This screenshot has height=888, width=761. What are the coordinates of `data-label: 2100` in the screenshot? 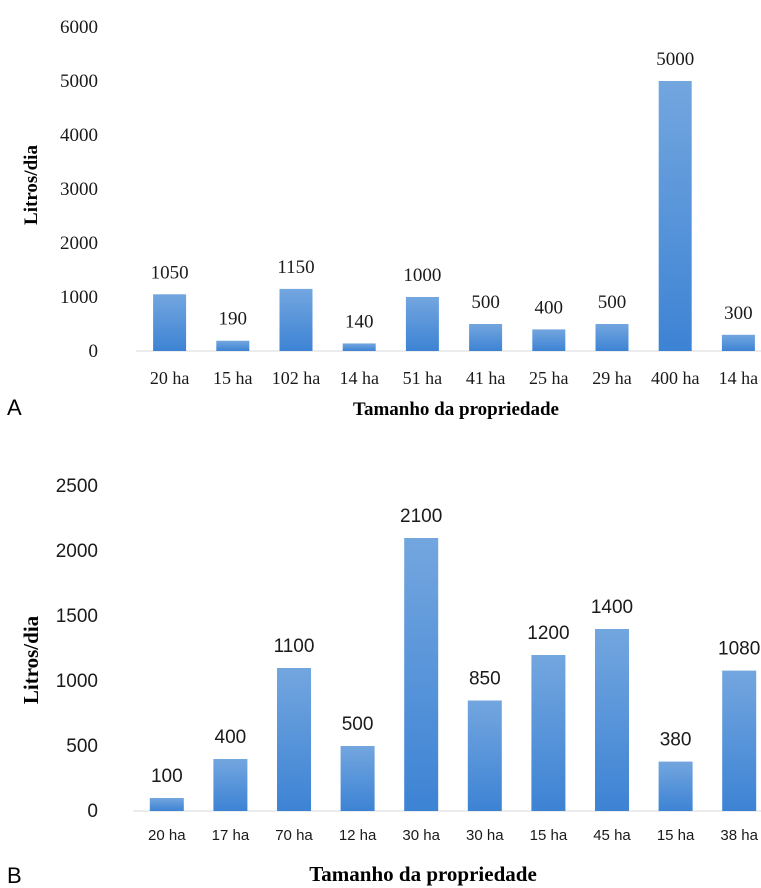 It's located at (421, 516).